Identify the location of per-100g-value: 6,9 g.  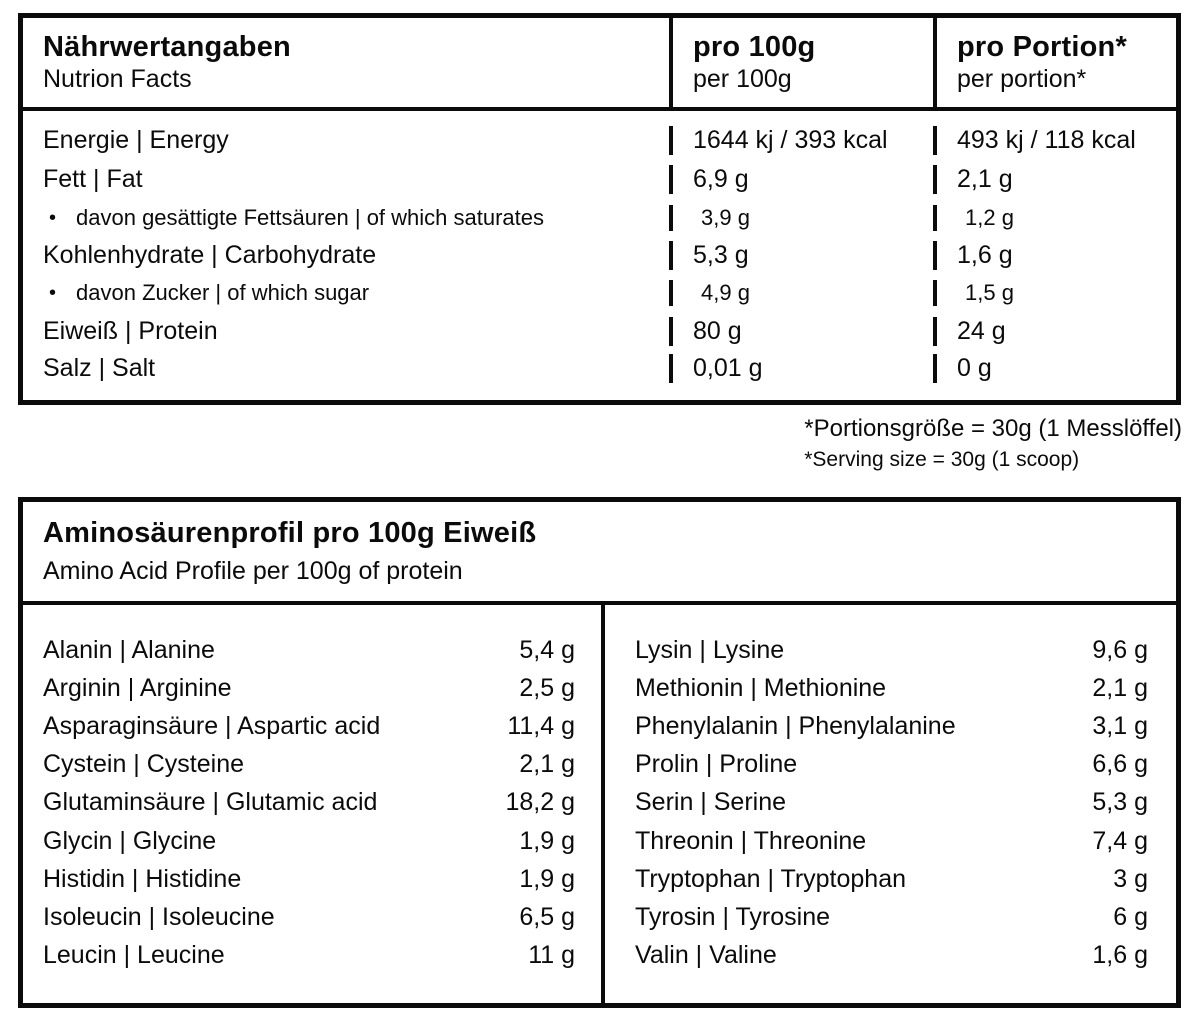
(805, 180).